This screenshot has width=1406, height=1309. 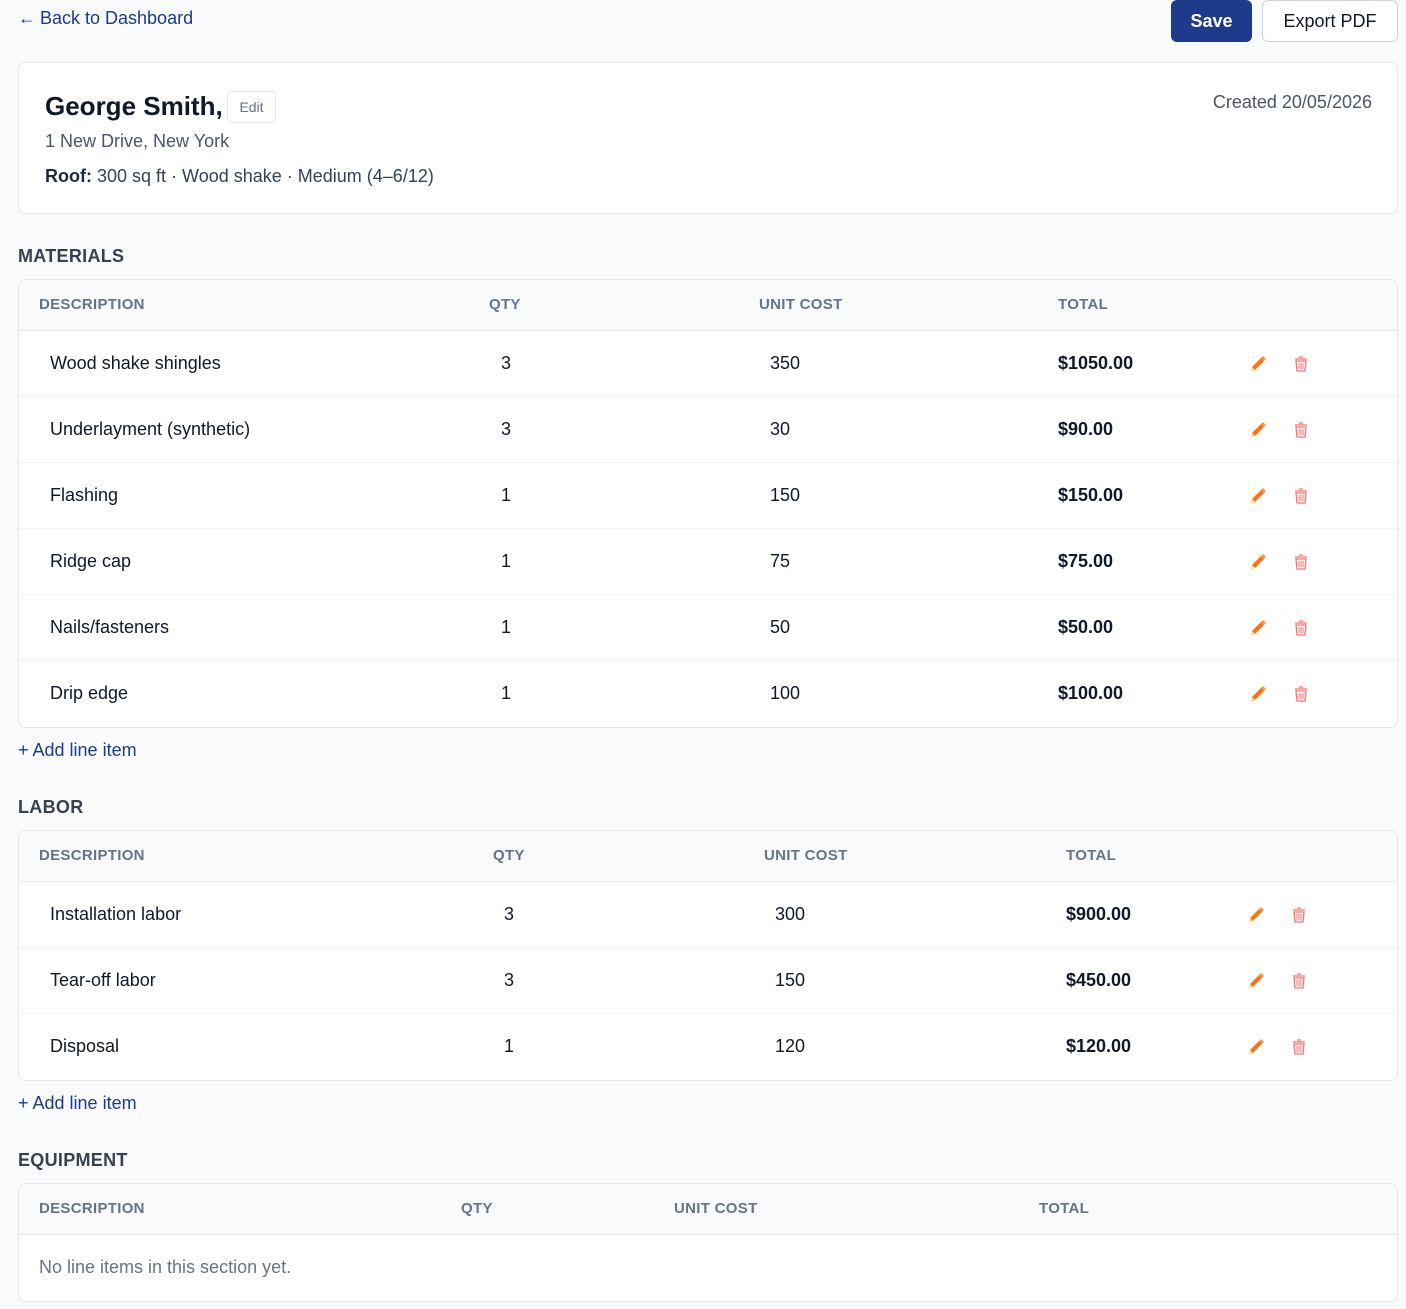 What do you see at coordinates (1292, 102) in the screenshot?
I see `created-date: Created 20/05/2026` at bounding box center [1292, 102].